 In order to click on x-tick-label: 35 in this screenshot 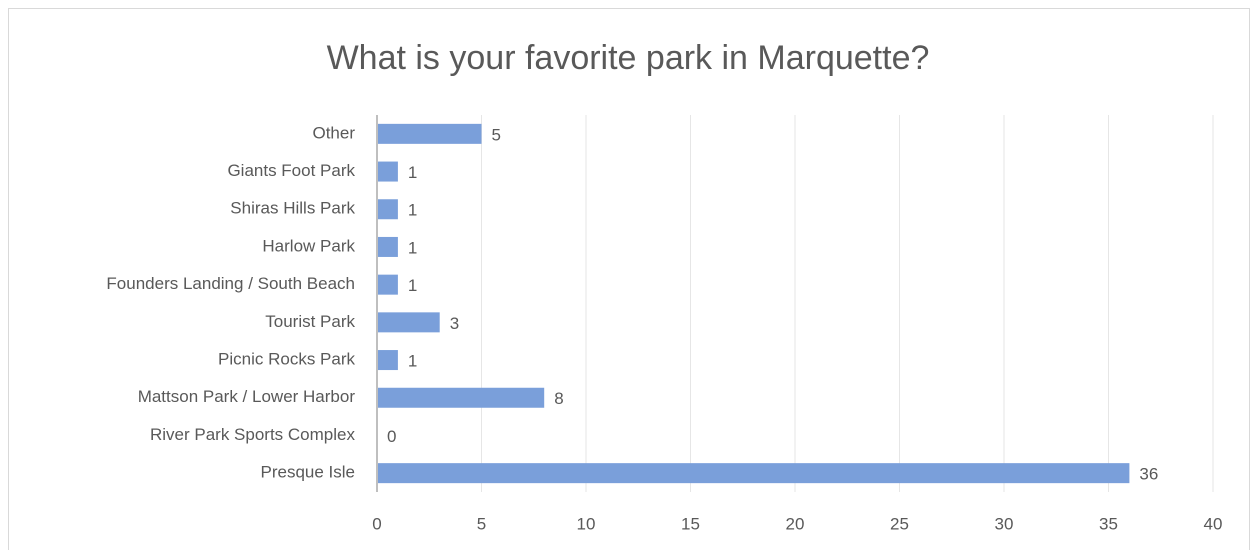, I will do `click(1108, 523)`.